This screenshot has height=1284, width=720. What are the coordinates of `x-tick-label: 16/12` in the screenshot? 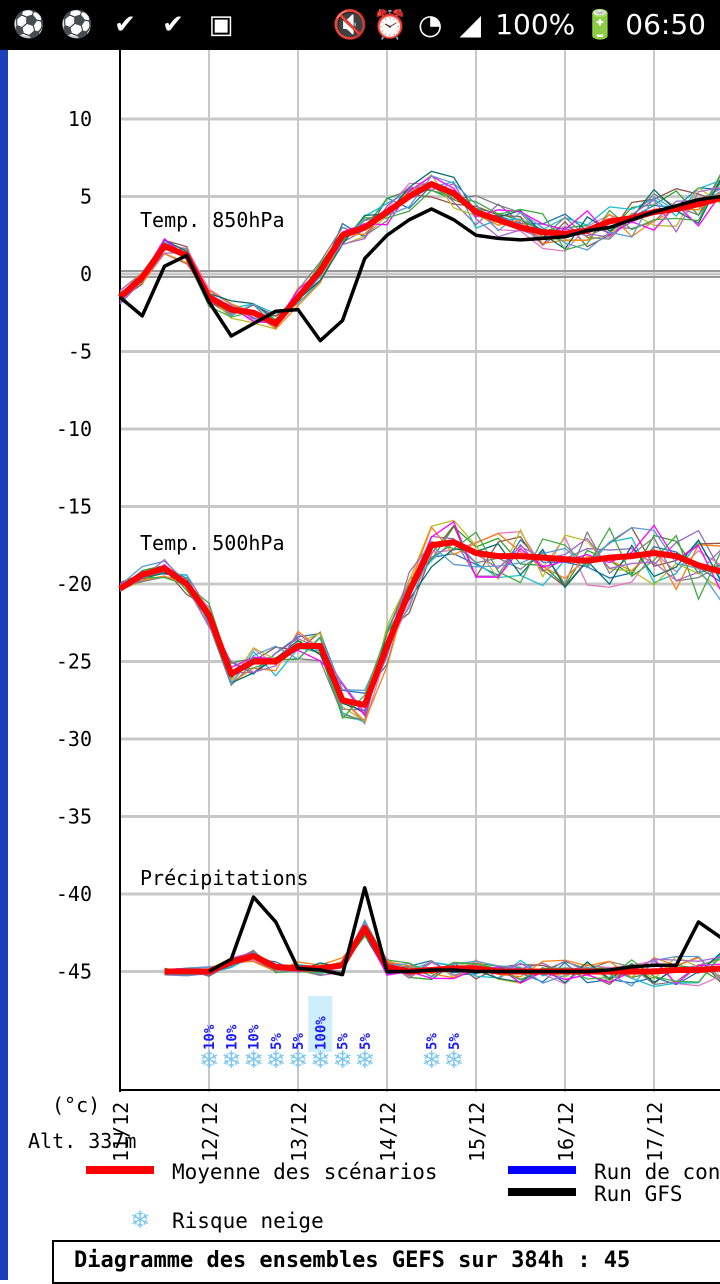 It's located at (566, 1132).